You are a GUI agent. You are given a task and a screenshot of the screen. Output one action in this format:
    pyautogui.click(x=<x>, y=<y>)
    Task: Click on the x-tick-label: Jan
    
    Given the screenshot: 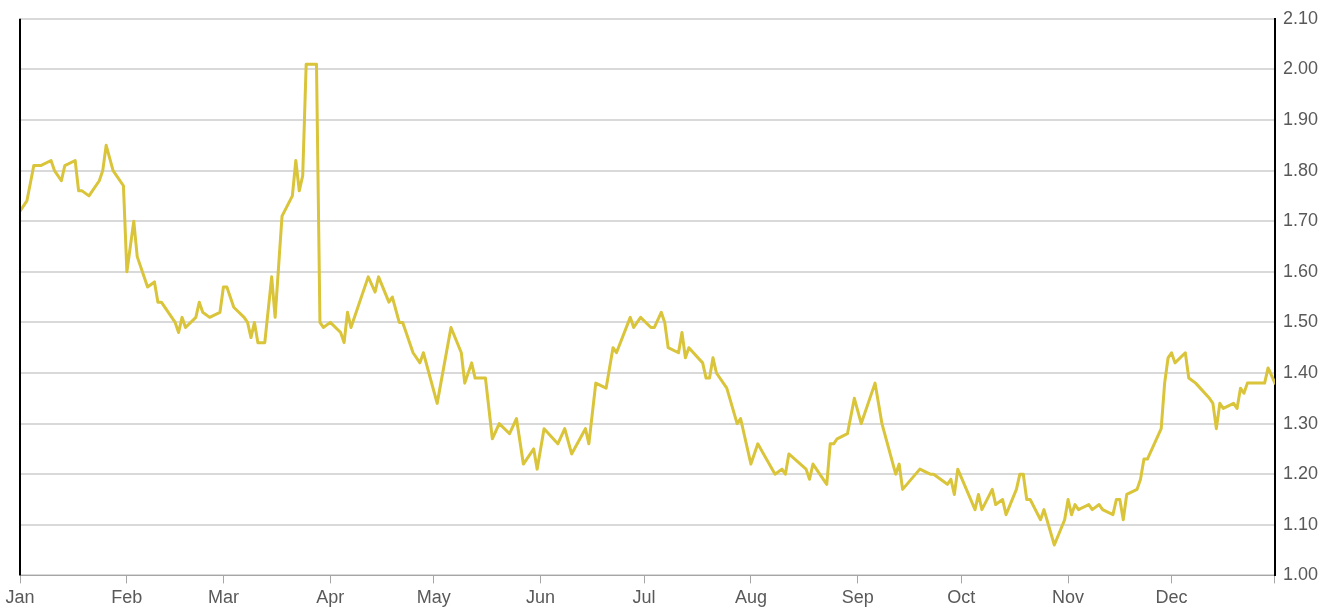 What is the action you would take?
    pyautogui.click(x=20, y=597)
    